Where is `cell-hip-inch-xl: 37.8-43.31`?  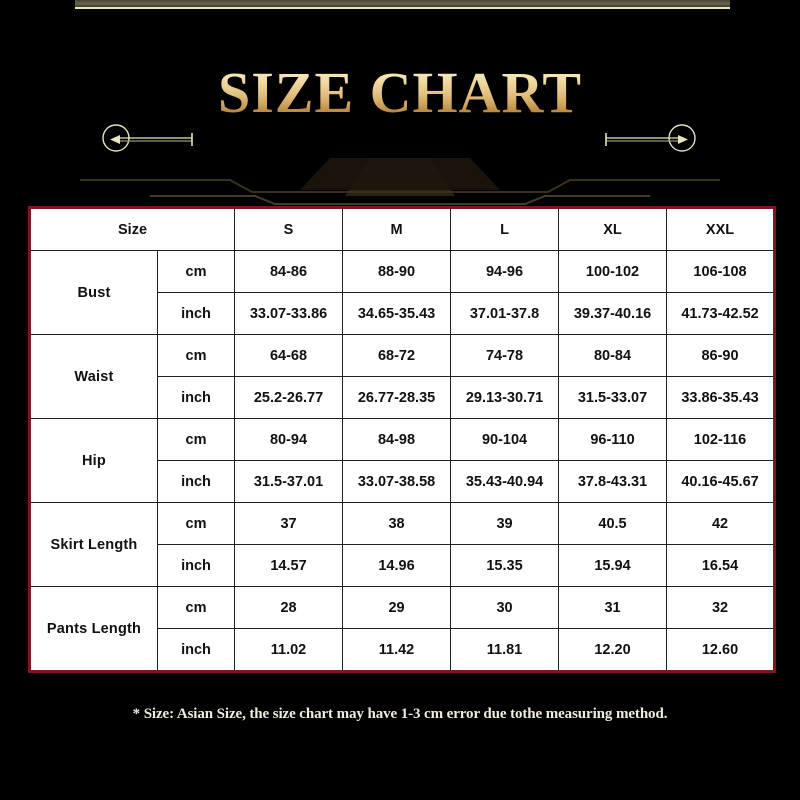 cell-hip-inch-xl: 37.8-43.31 is located at coordinates (613, 481).